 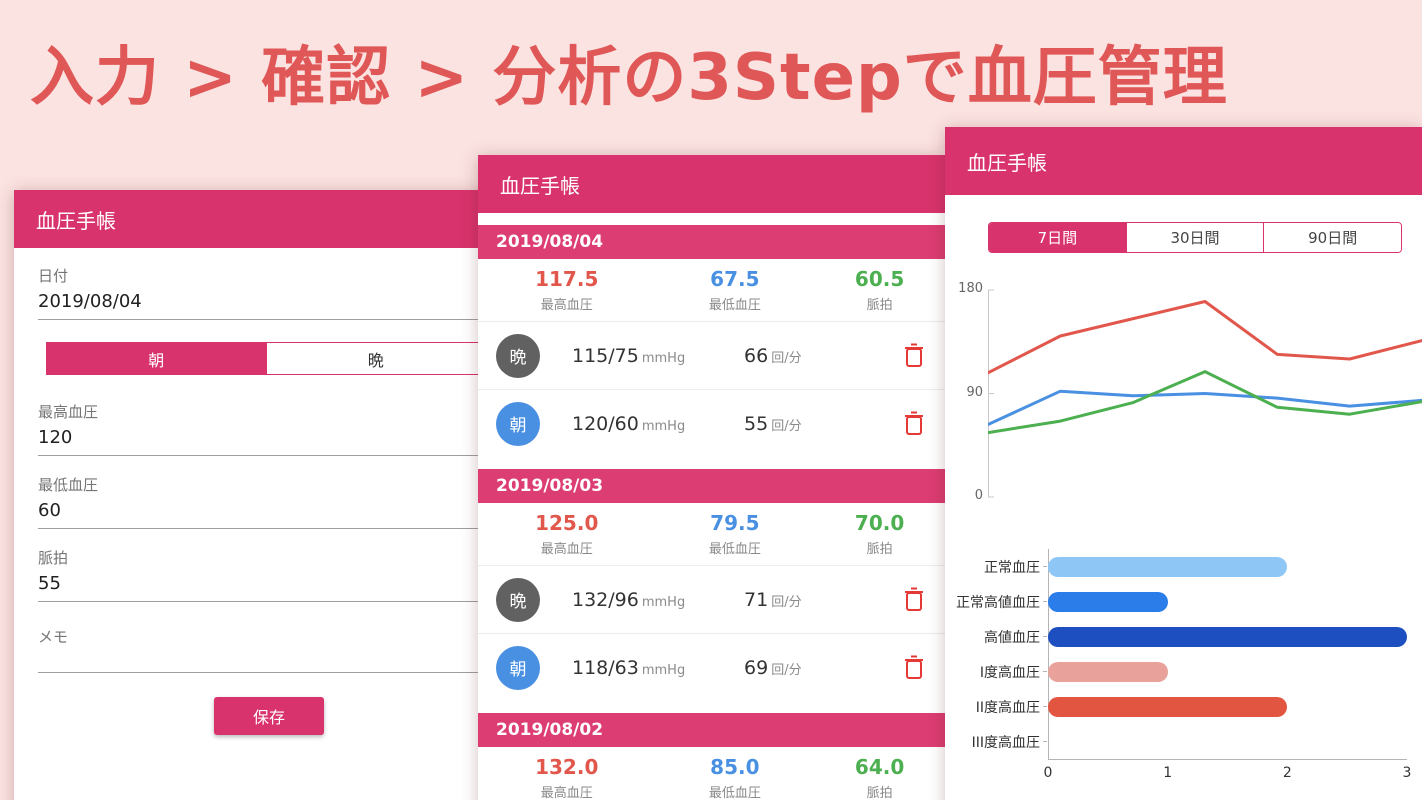 I want to click on bp-reading: 120/60 mmHg, so click(x=658, y=424).